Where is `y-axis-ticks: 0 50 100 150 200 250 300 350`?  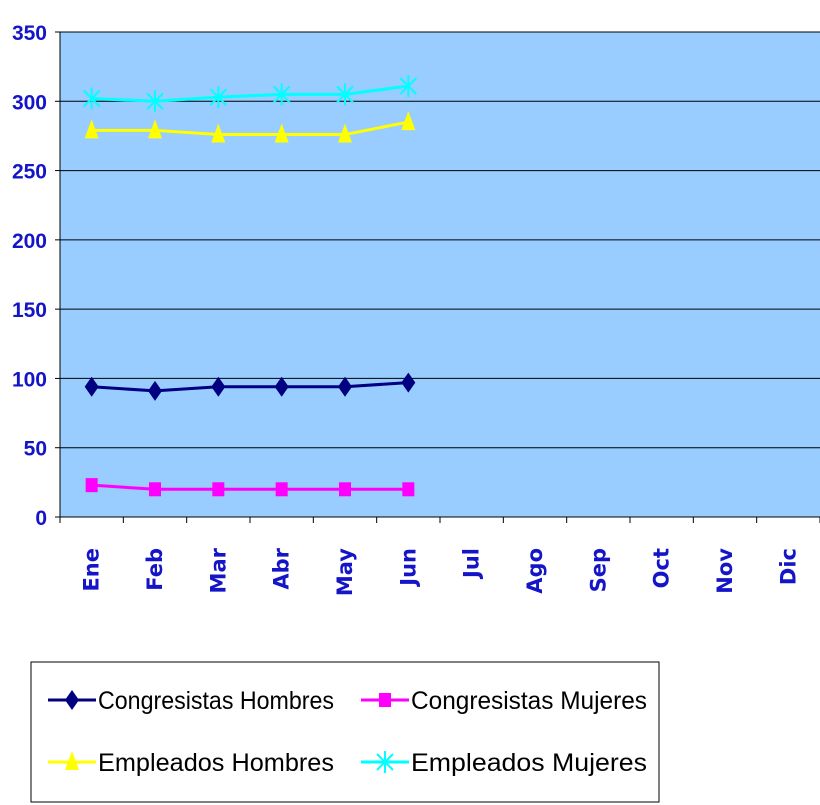
y-axis-ticks: 0 50 100 150 200 250 300 350 is located at coordinates (36, 276).